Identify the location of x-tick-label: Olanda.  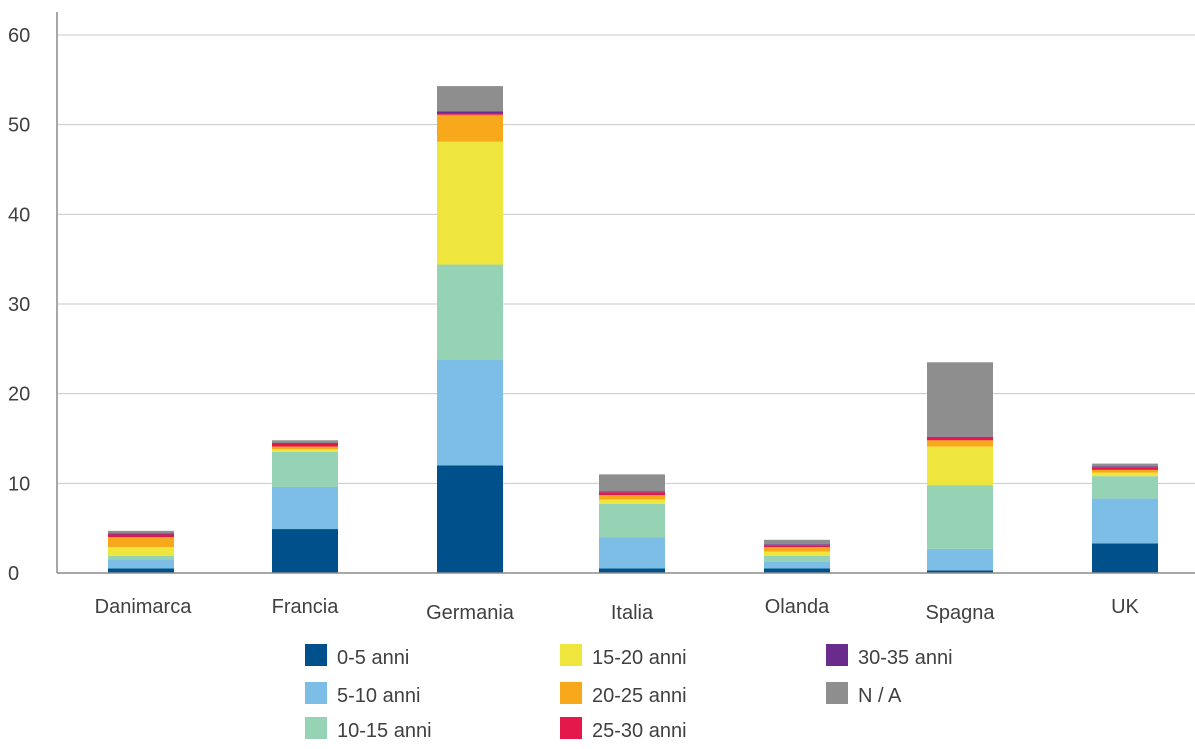
(797, 607).